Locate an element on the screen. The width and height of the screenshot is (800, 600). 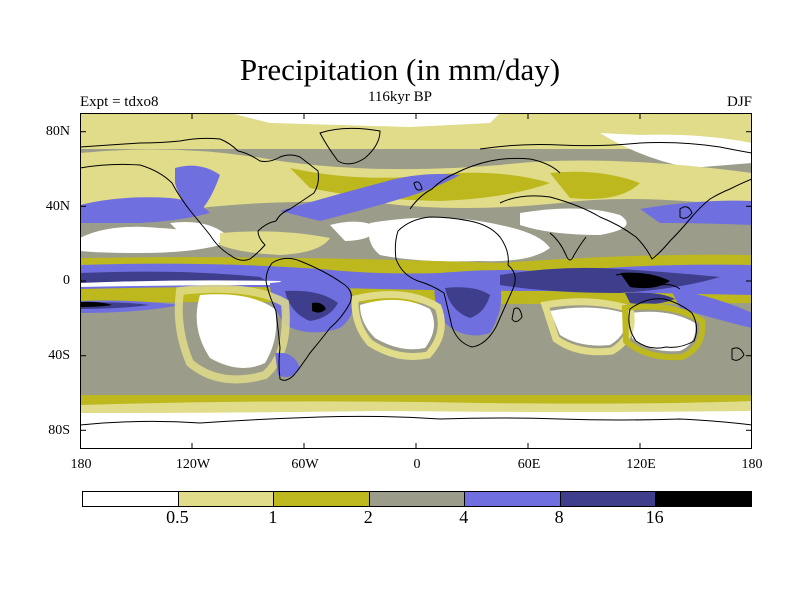
field-nam-west is located at coordinates (197, 189).